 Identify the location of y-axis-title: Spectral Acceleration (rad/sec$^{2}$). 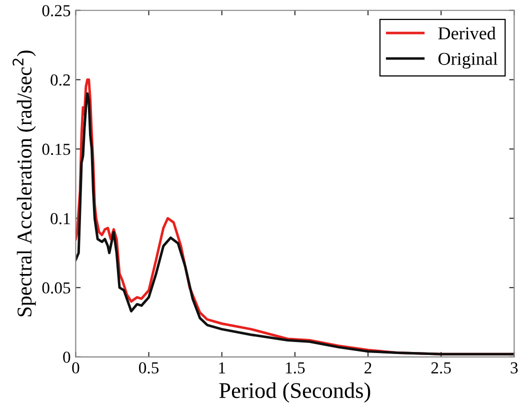
(24, 183).